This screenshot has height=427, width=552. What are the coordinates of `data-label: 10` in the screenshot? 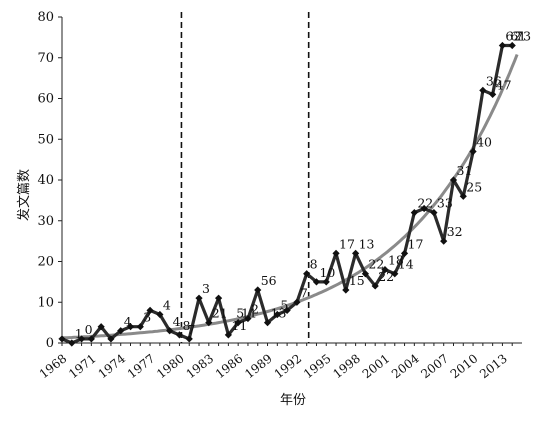 It's located at (327, 272).